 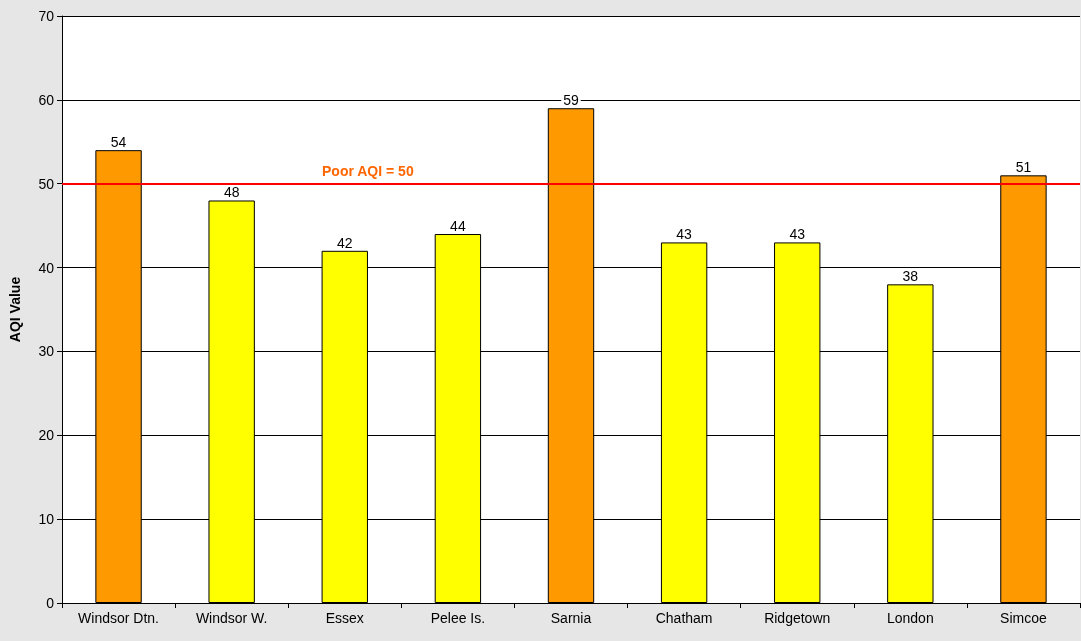 I want to click on y-tick-label: 30, so click(x=46, y=351).